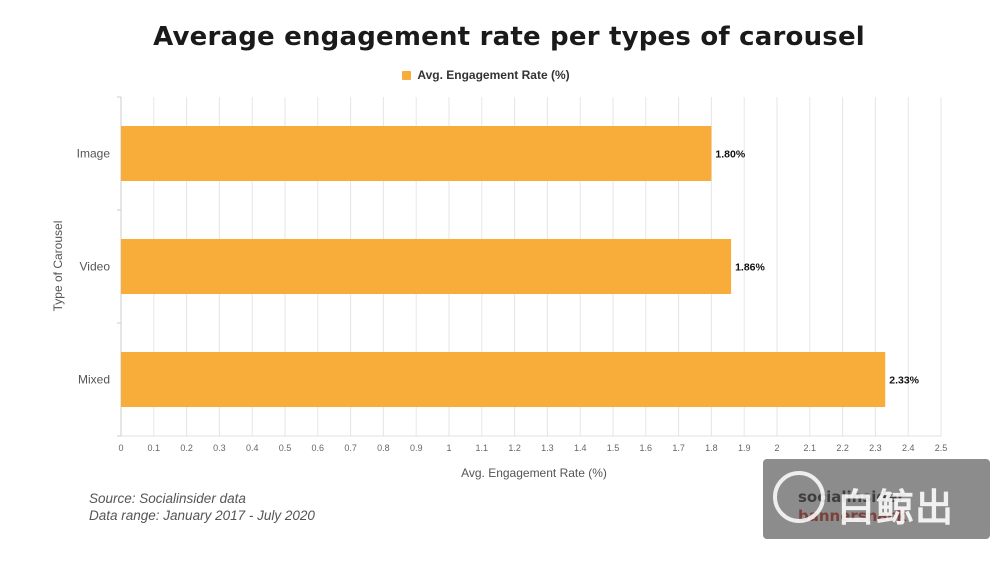  I want to click on x-tick-label: 2.1, so click(810, 448).